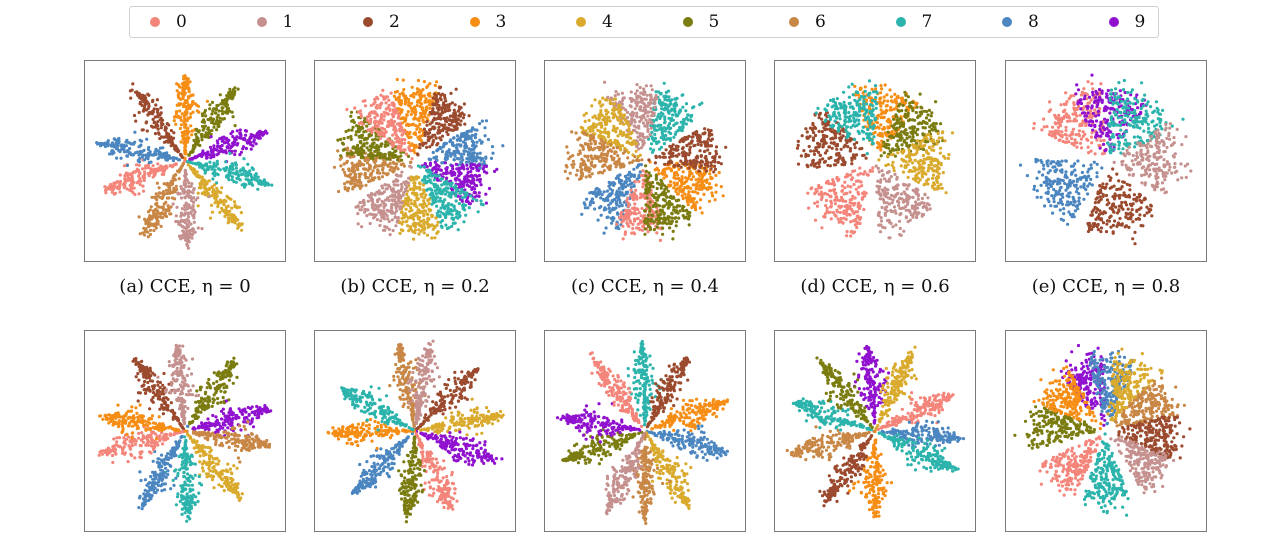 This screenshot has width=1280, height=544. Describe the element at coordinates (607, 22) in the screenshot. I see `legend-label: 4` at that location.